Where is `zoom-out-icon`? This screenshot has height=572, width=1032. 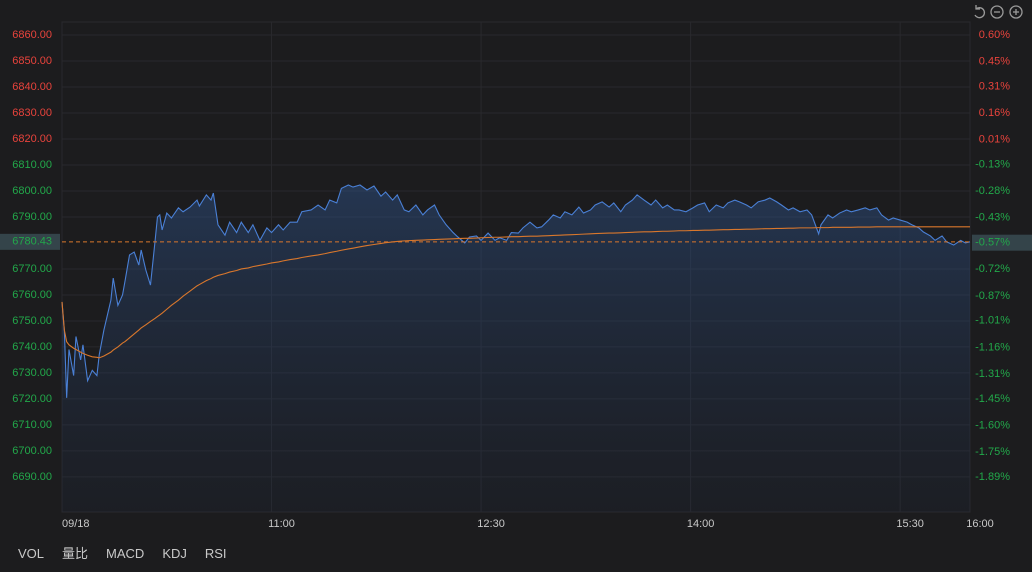 zoom-out-icon is located at coordinates (997, 12).